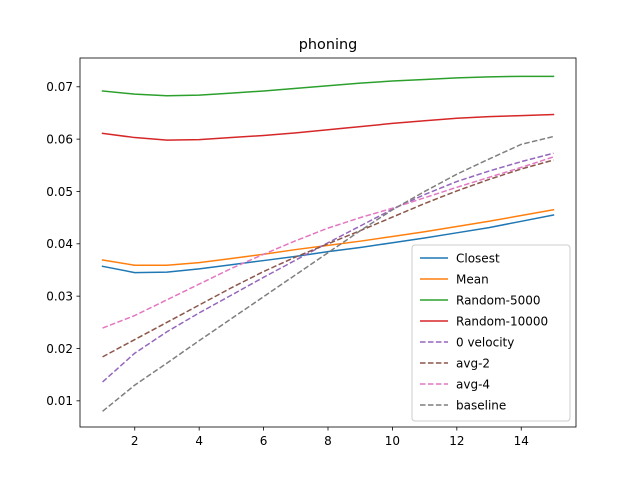 This screenshot has width=640, height=480. I want to click on y-tick-label: 0.02, so click(59, 349).